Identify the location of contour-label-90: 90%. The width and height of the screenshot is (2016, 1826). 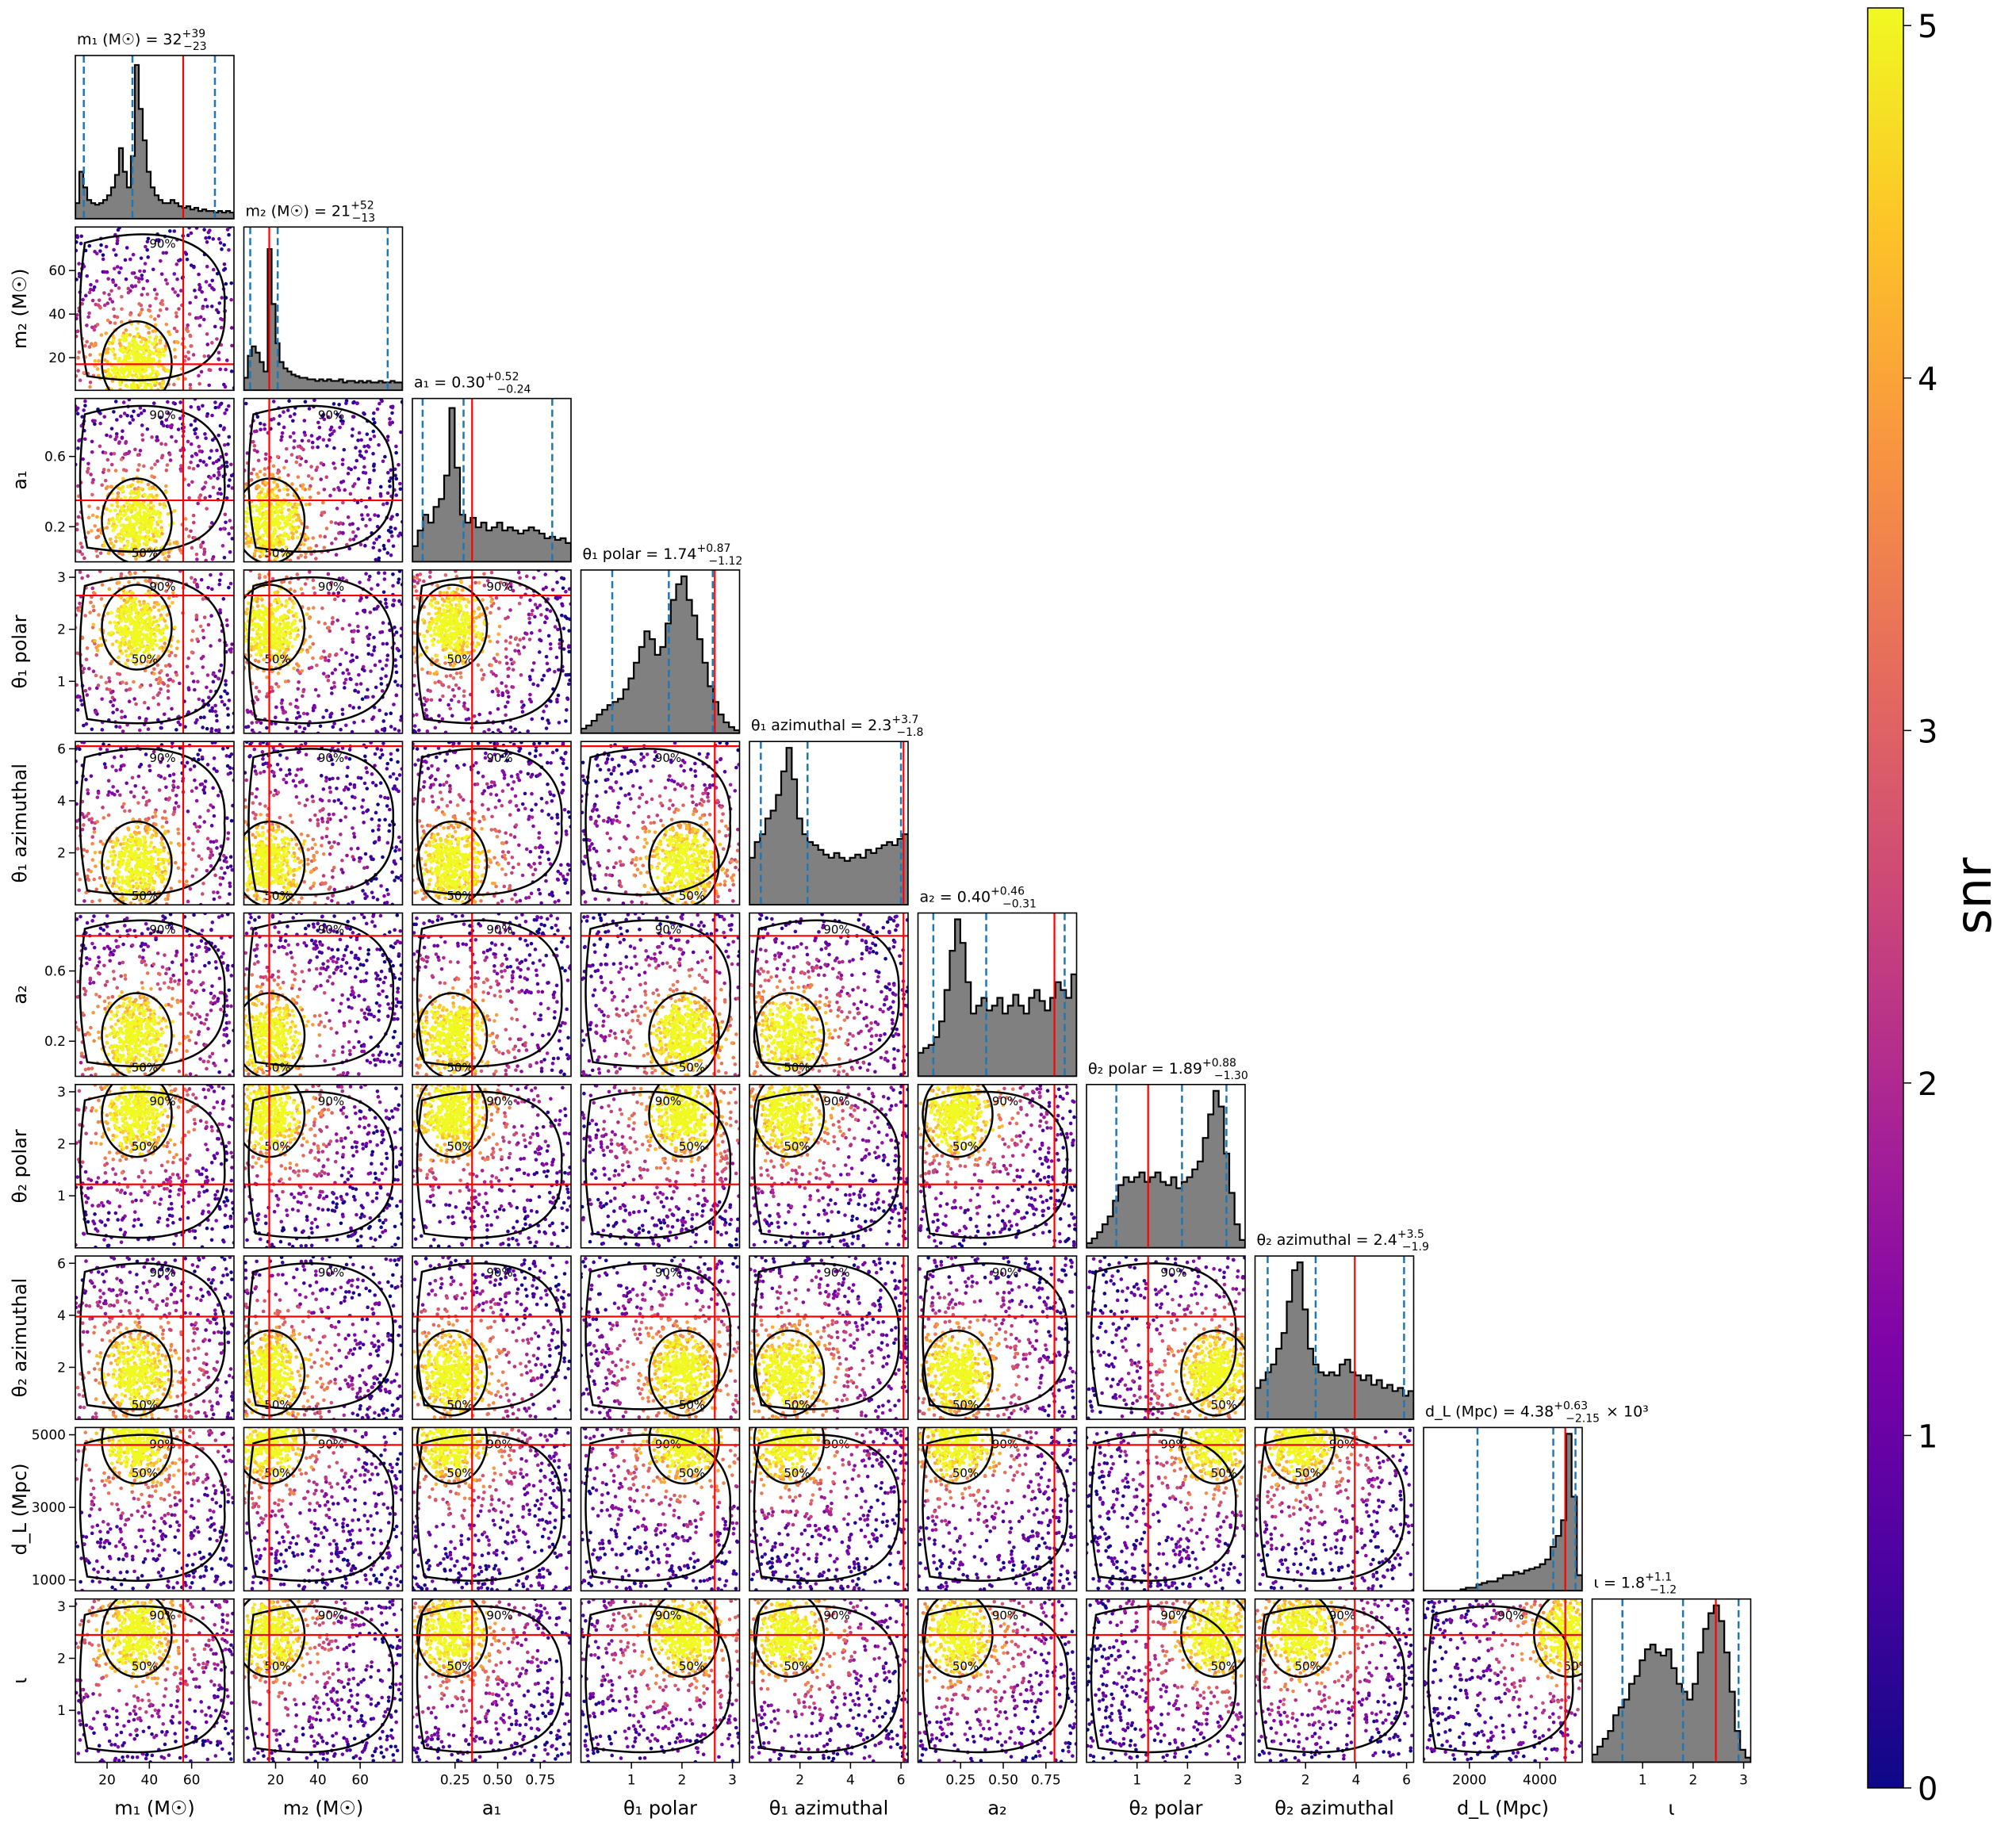
(162, 587).